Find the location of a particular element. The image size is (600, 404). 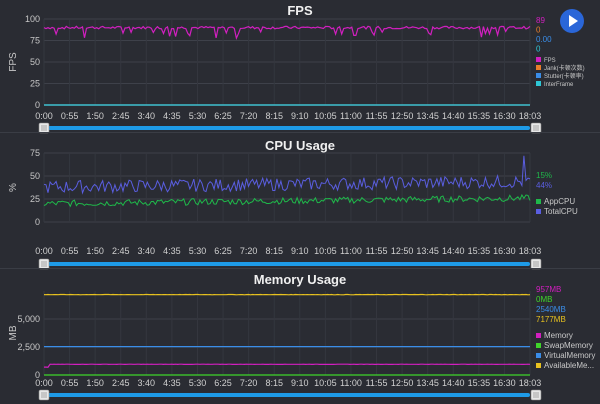

legend-label: FPS is located at coordinates (550, 61).